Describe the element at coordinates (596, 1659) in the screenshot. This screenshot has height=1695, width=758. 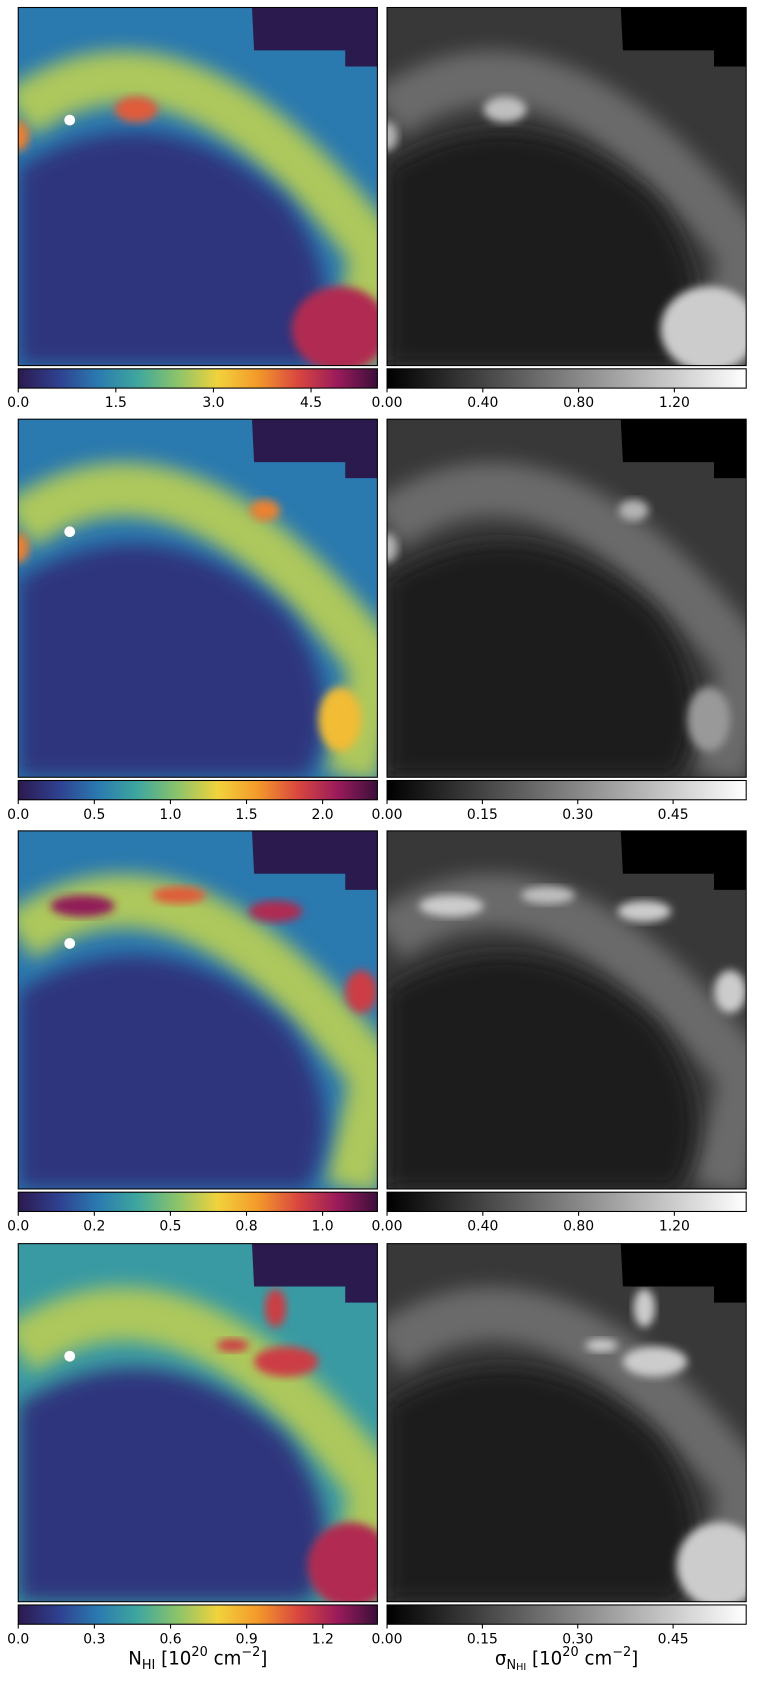
I see `axis-label-part: cm` at that location.